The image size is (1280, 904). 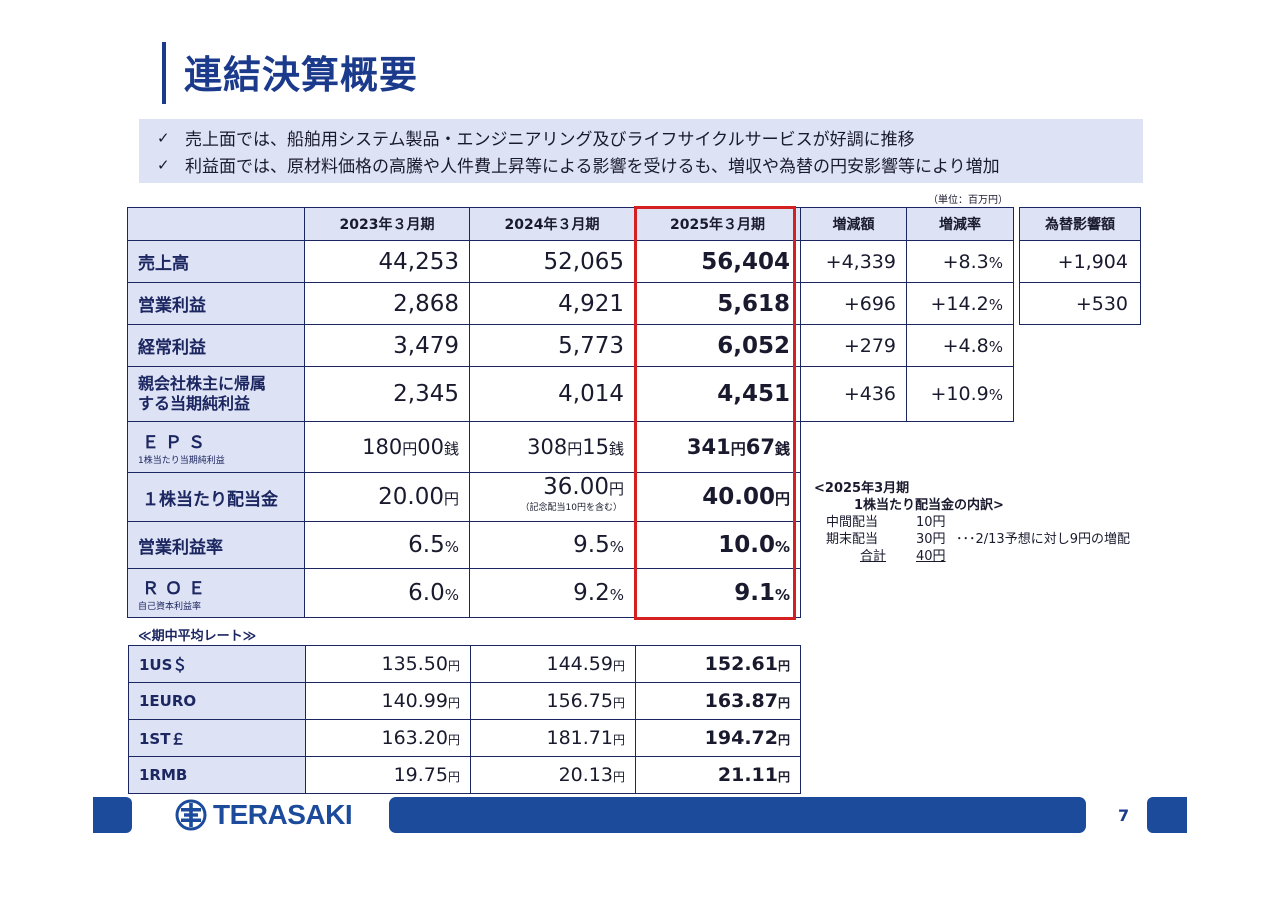 I want to click on cell-fy2024: 144.59円, so click(x=553, y=664).